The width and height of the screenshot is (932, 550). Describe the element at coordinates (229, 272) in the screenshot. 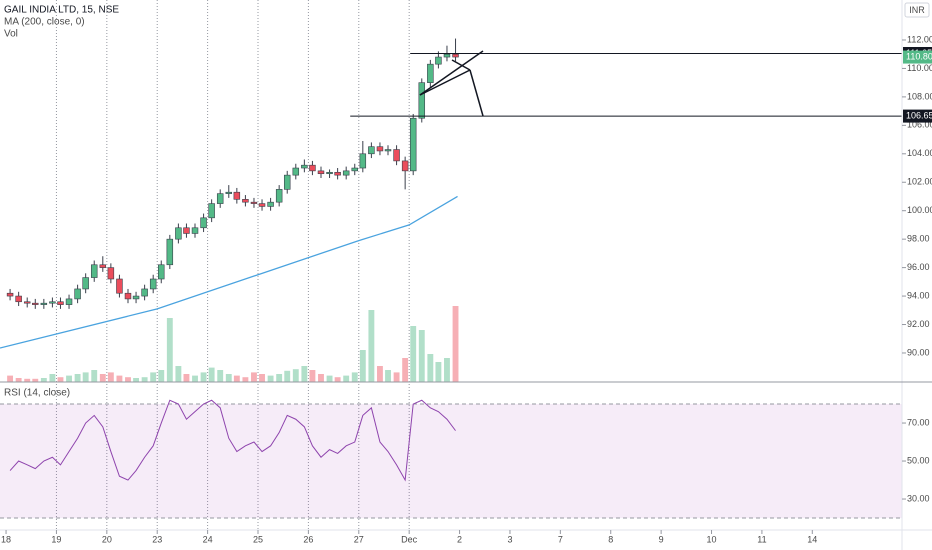

I see `ma-line` at that location.